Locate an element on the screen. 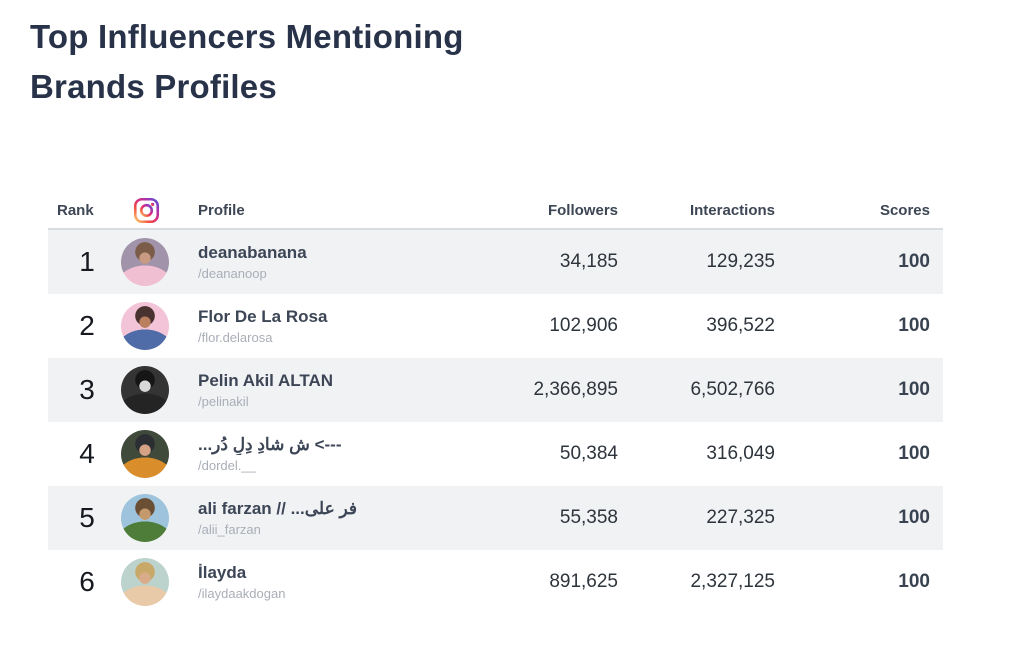  profile-cell: deanabanana /deananoop is located at coordinates (338, 262).